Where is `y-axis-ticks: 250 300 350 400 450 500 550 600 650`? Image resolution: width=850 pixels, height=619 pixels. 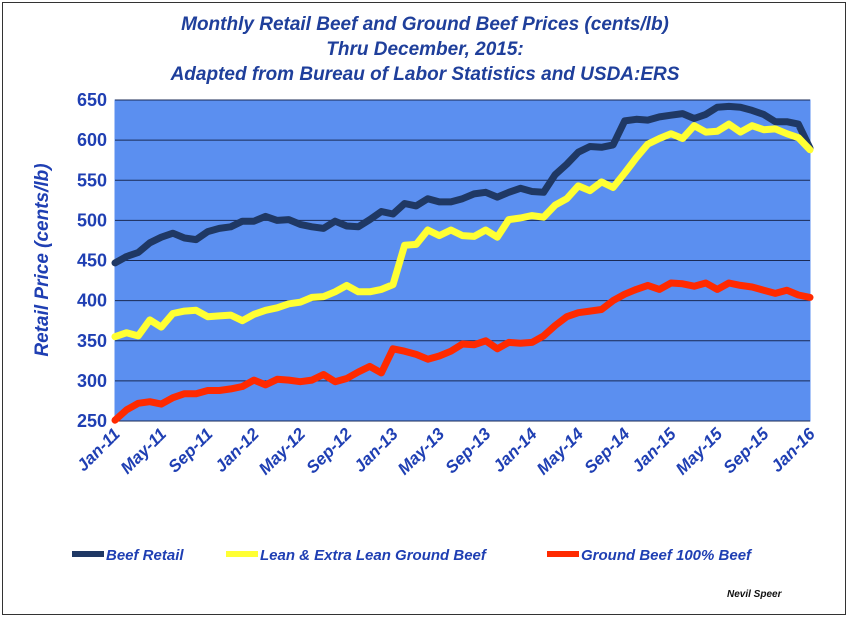 y-axis-ticks: 250 300 350 400 450 500 550 600 650 is located at coordinates (92, 260).